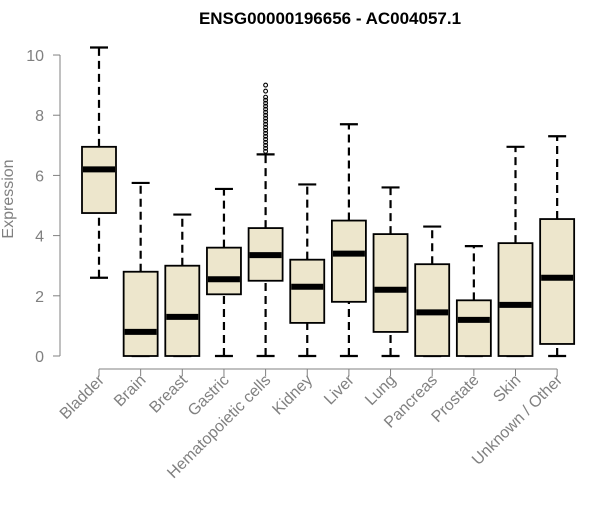 This screenshot has width=600, height=505. I want to click on x-tick-label: Skin, so click(507, 389).